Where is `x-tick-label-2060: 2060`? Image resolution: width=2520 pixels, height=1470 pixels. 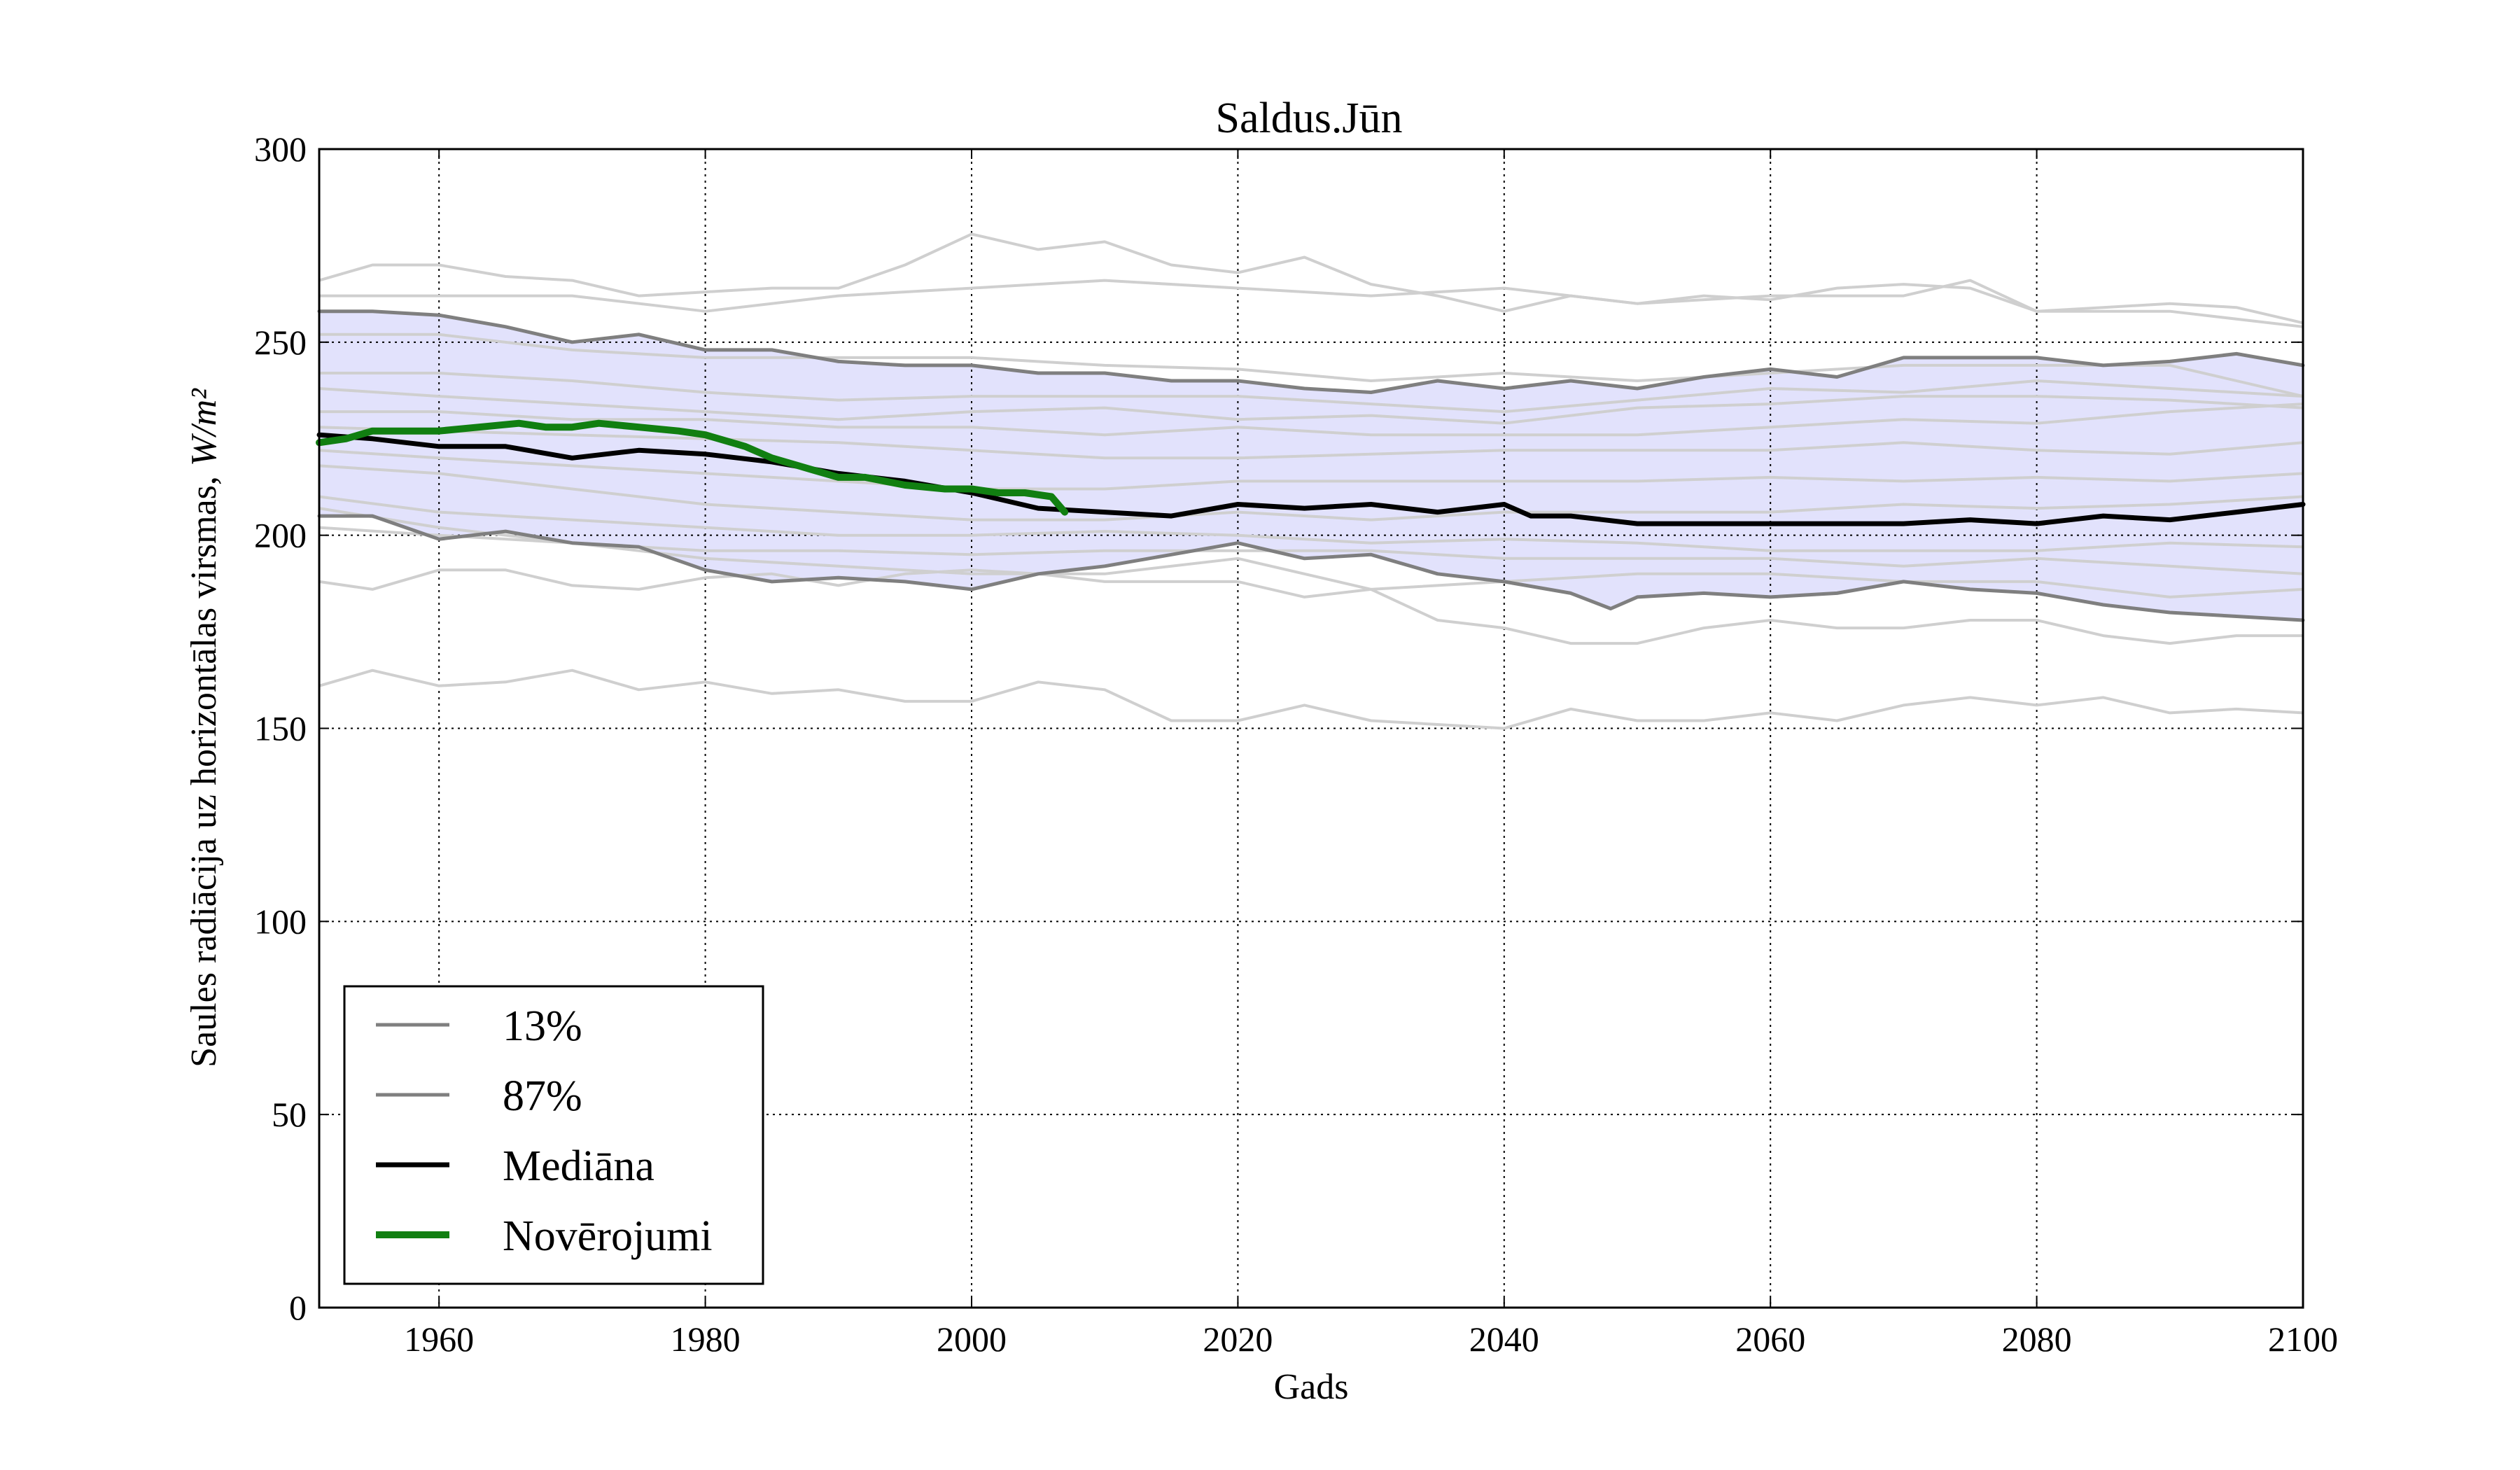
x-tick-label-2060: 2060 is located at coordinates (1770, 1339).